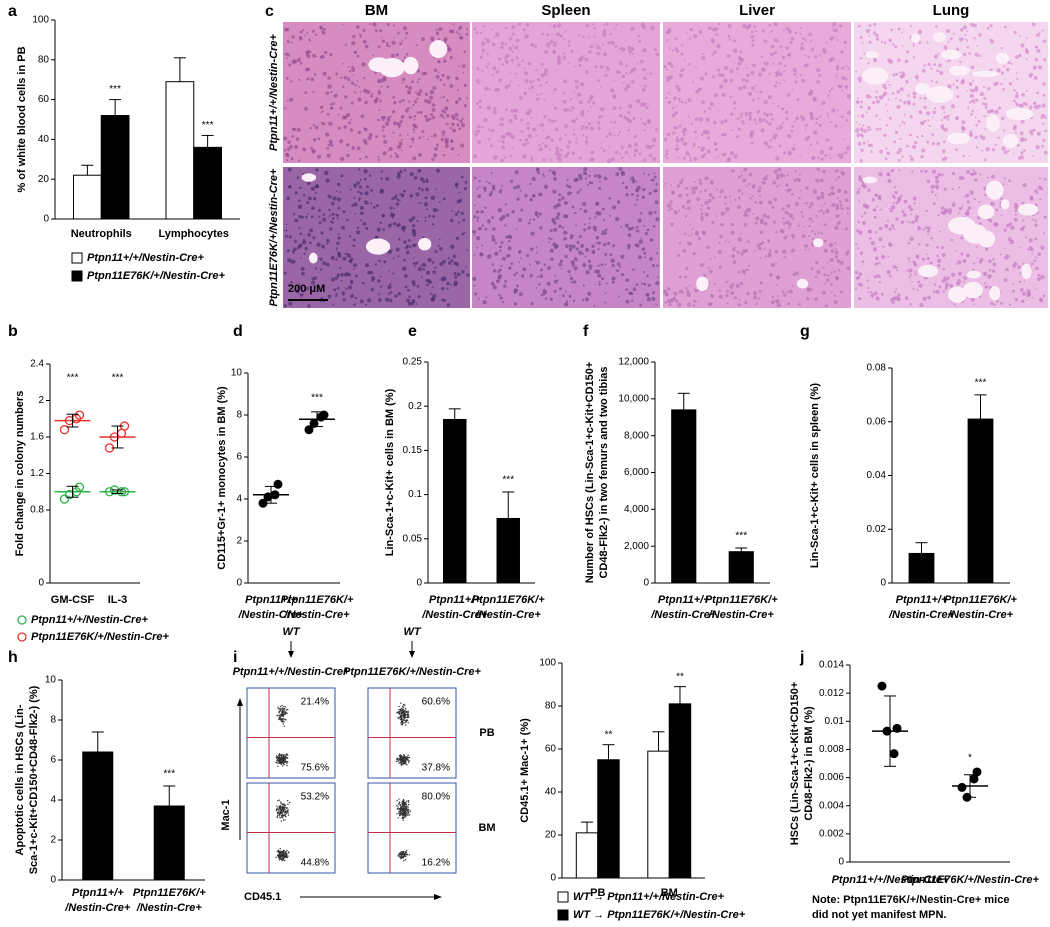  Describe the element at coordinates (412, 733) in the screenshot. I see `flow-plot: 60.6%37.8%` at that location.